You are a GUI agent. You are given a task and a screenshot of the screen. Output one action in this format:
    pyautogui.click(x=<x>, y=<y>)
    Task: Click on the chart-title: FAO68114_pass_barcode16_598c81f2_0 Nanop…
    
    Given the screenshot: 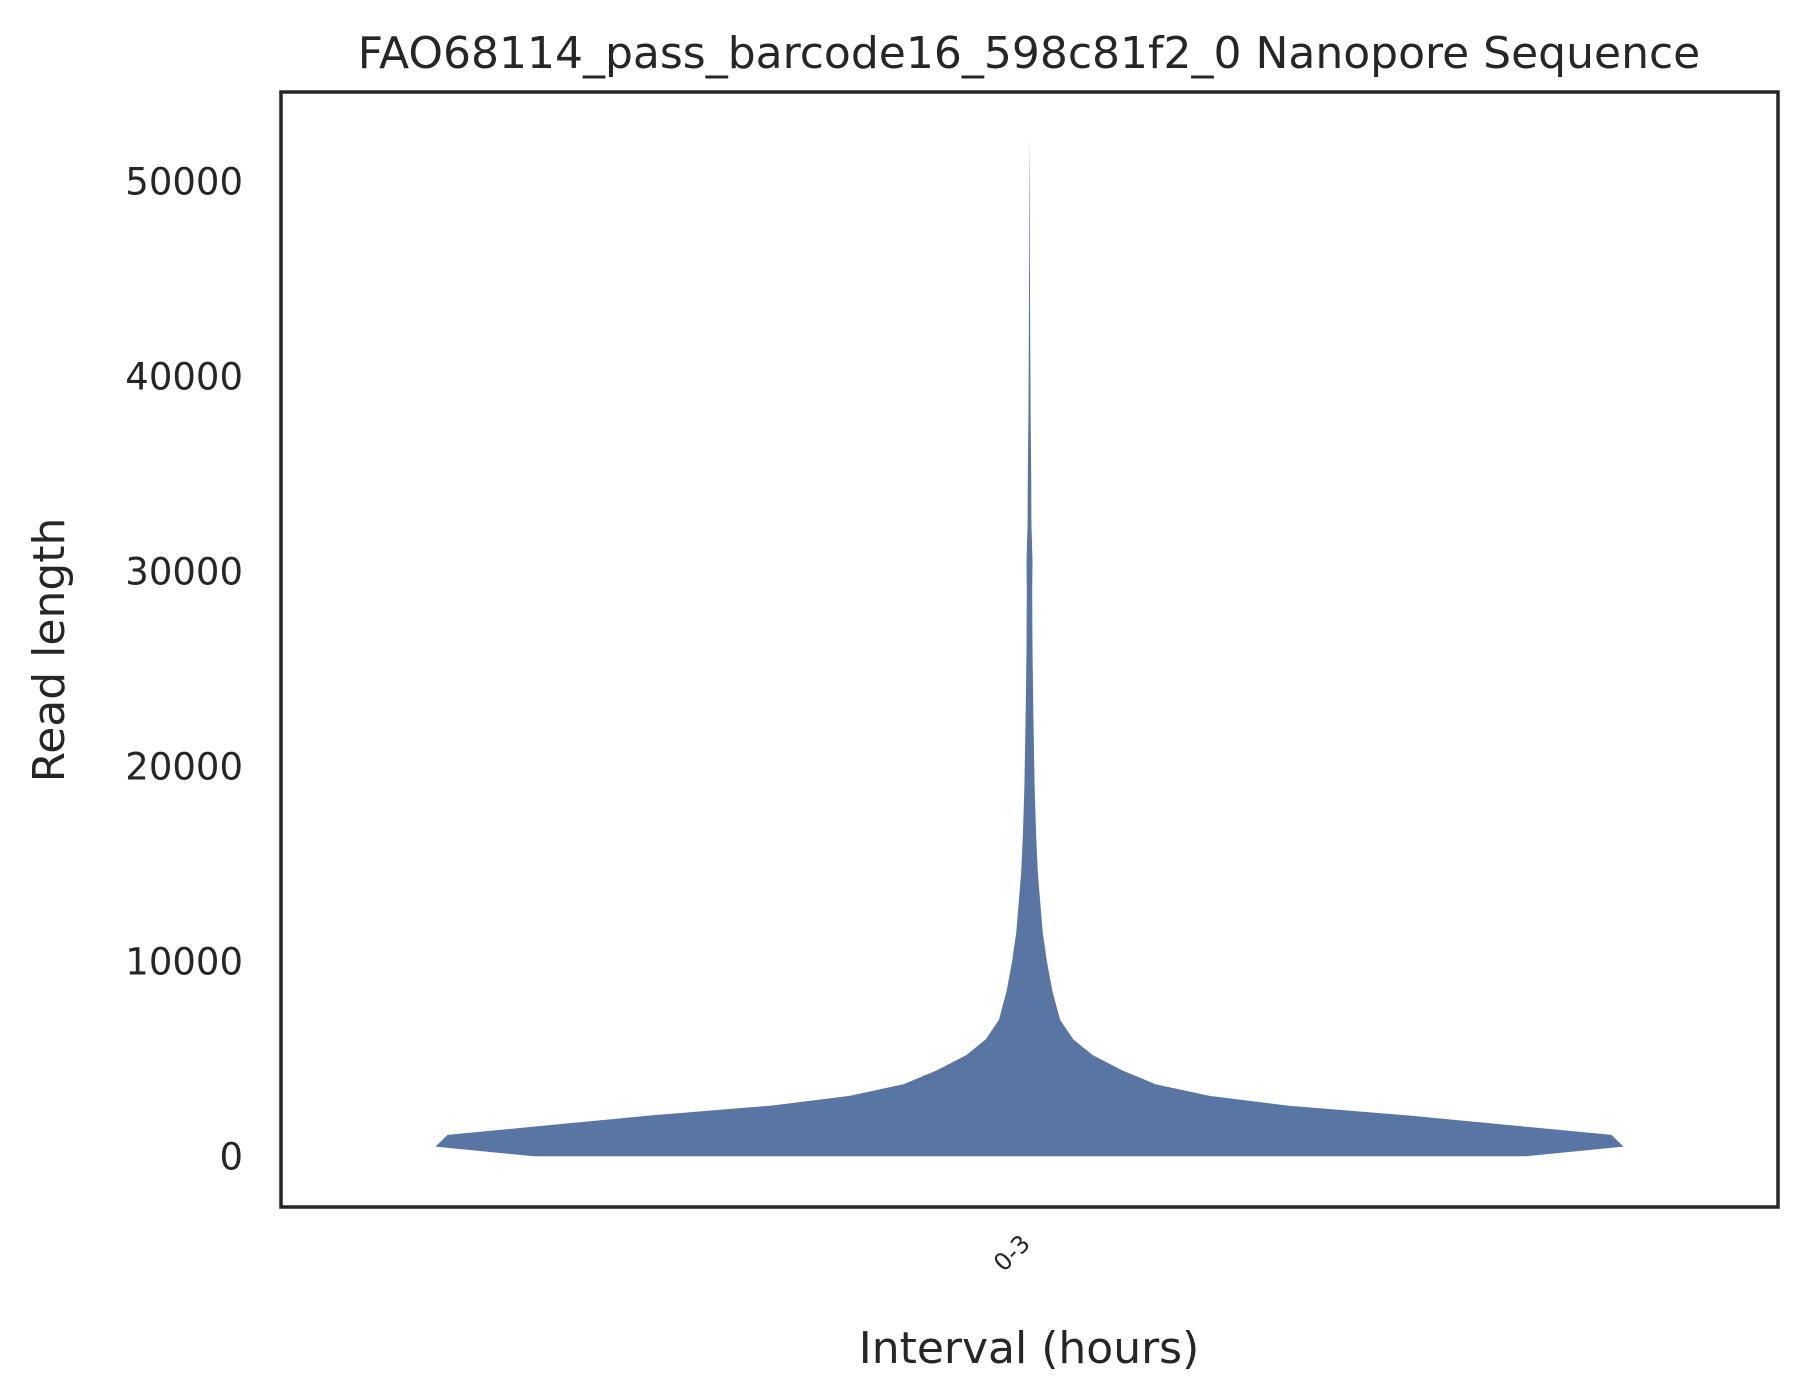 What is the action you would take?
    pyautogui.click(x=1029, y=53)
    